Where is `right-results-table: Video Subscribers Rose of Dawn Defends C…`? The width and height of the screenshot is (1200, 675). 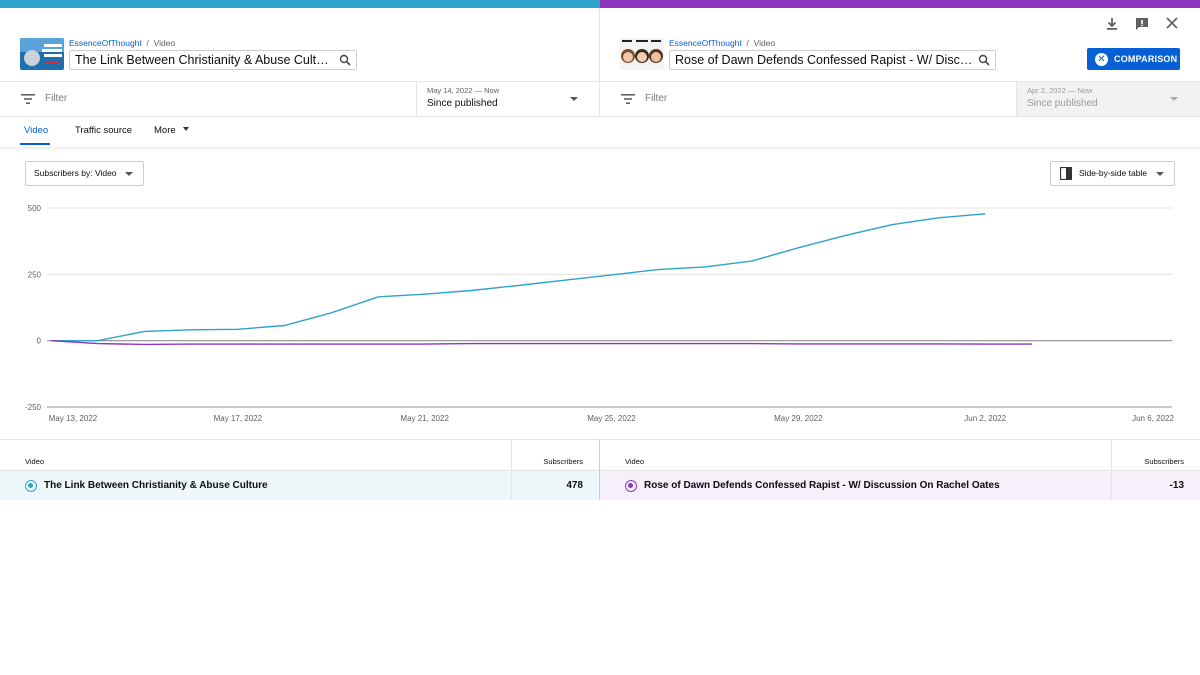 right-results-table: Video Subscribers Rose of Dawn Defends C… is located at coordinates (900, 469).